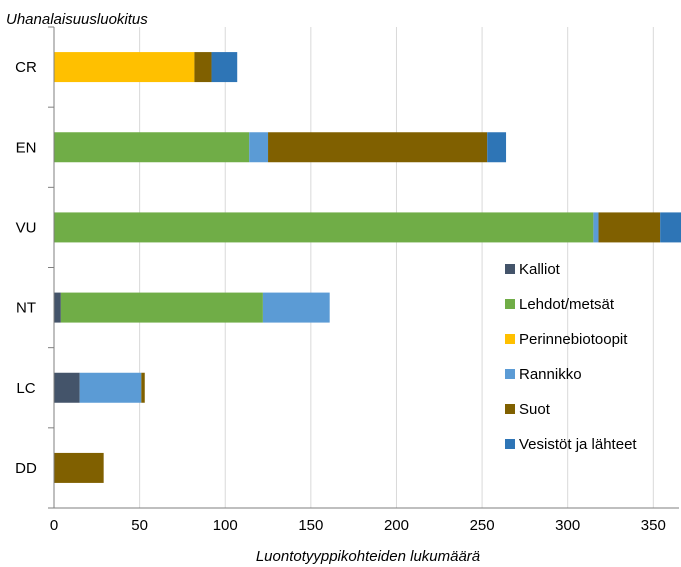  I want to click on category-label: NT, so click(26, 308).